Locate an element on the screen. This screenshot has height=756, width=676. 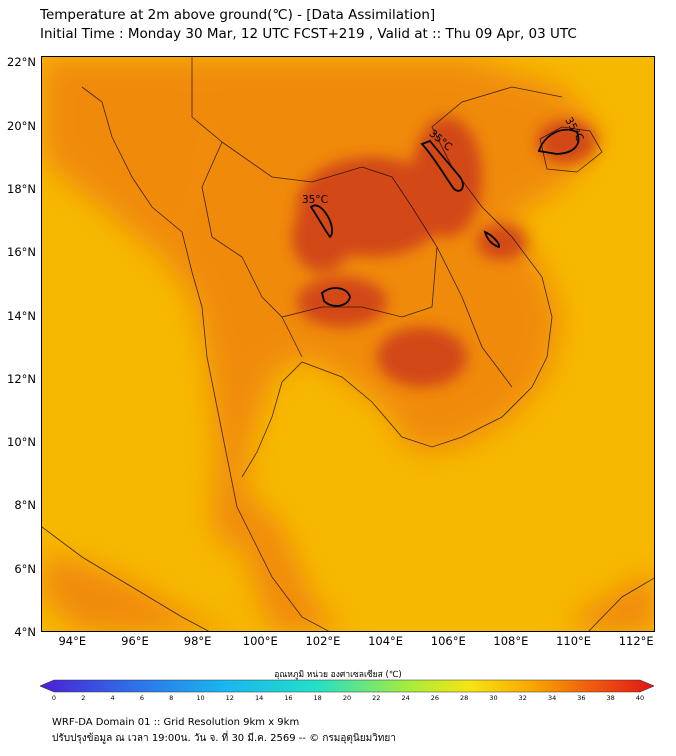
latitude-tick-label: 16°N is located at coordinates (21, 252).